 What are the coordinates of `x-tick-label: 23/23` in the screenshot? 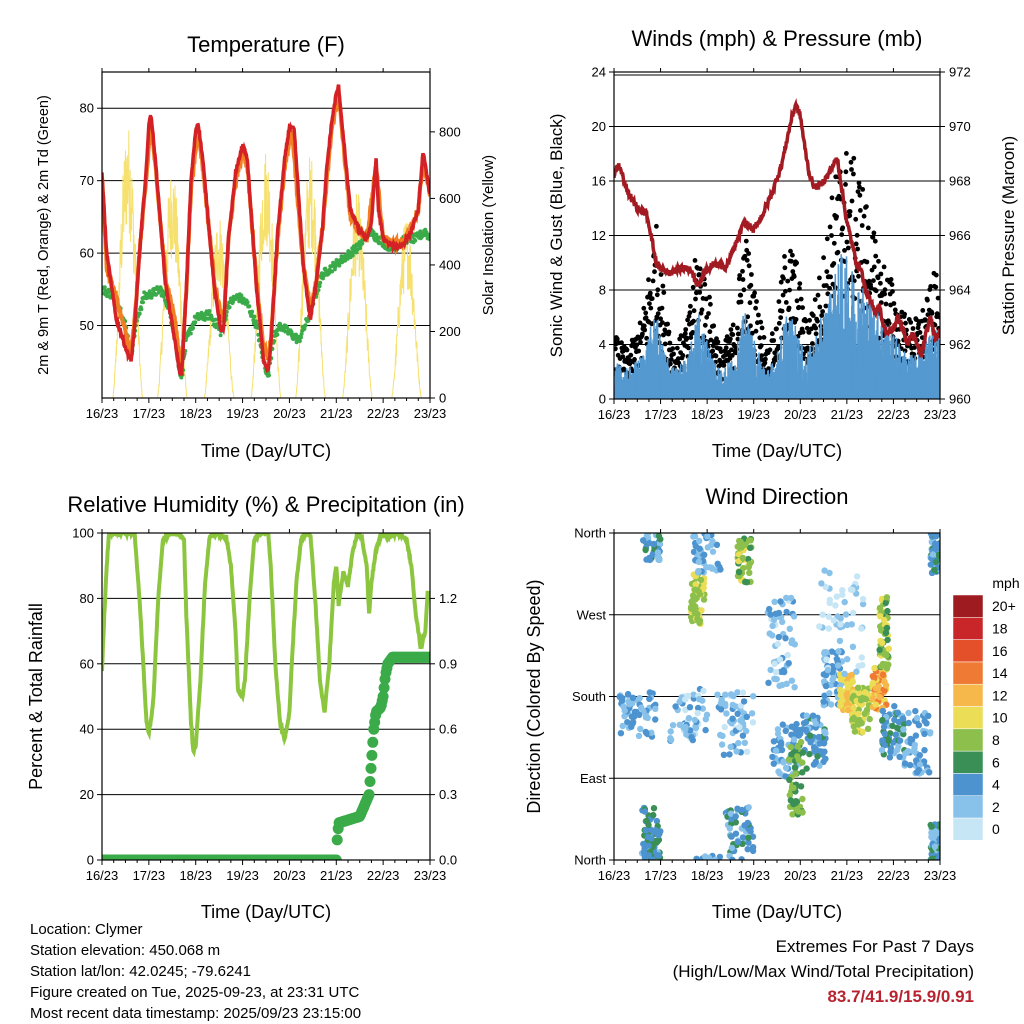 It's located at (940, 875).